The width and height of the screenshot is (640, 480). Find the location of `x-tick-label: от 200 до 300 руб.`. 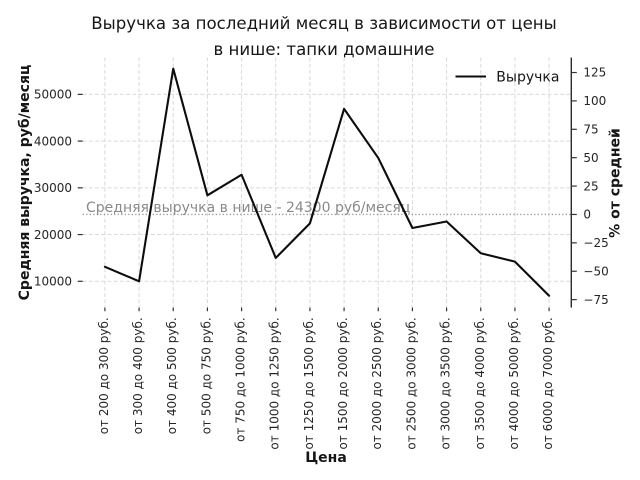

x-tick-label: от 200 до 300 руб. is located at coordinates (104, 375).